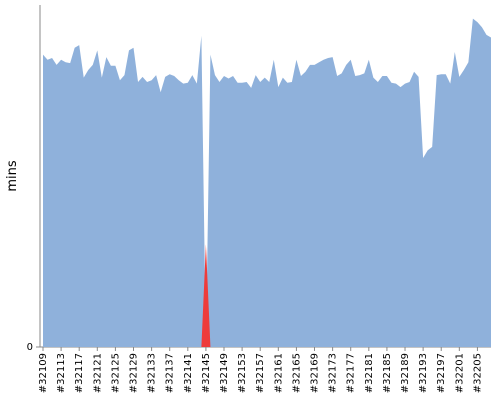 Image resolution: width=500 pixels, height=400 pixels. What do you see at coordinates (12, 176) in the screenshot?
I see `y-axis-label: mins` at bounding box center [12, 176].